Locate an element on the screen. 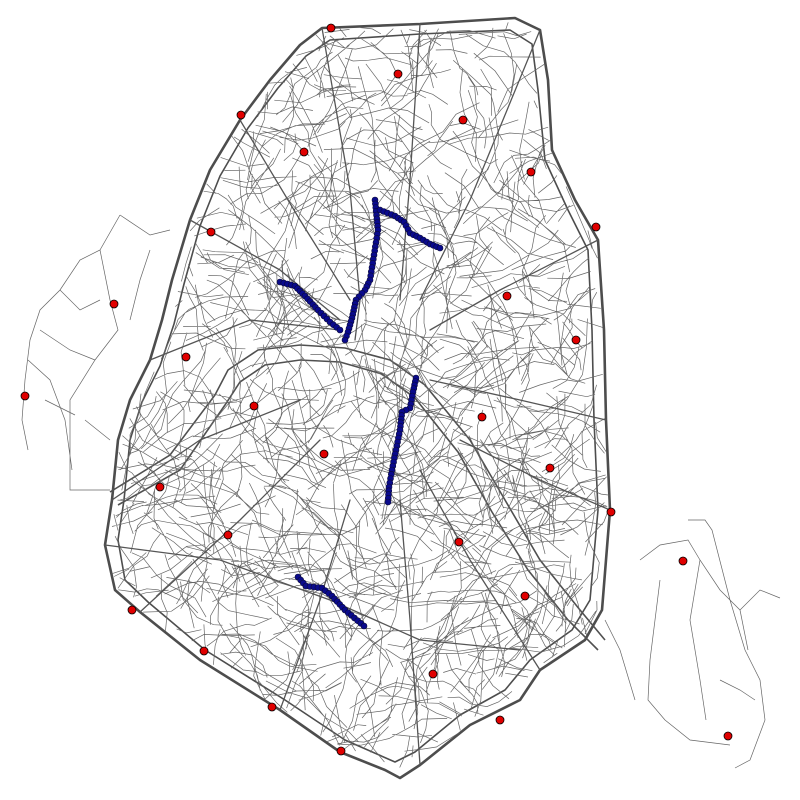  route-overlay is located at coordinates (360, 413).